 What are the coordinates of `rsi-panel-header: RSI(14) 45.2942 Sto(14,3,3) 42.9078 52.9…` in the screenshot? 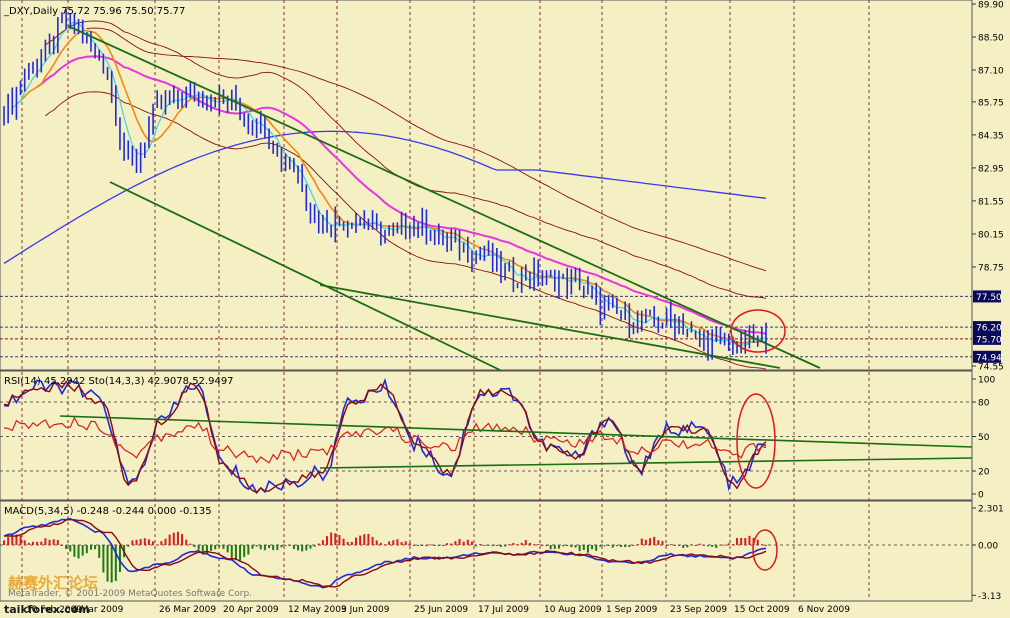 It's located at (119, 381).